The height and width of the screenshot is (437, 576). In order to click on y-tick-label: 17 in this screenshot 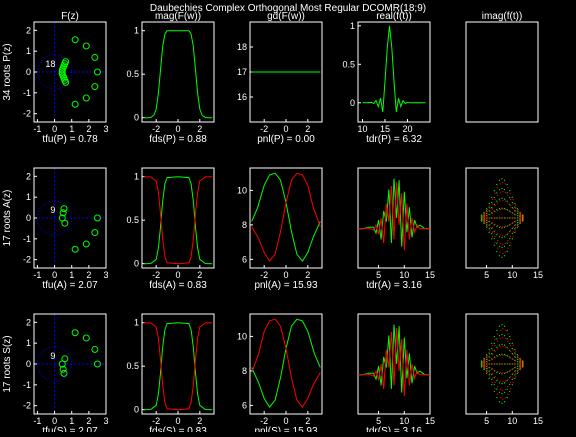, I will do `click(242, 72)`.